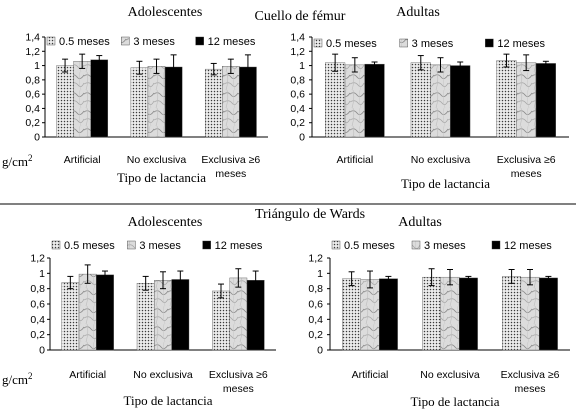 This screenshot has height=412, width=576. What do you see at coordinates (30, 158) in the screenshot?
I see `unit-exponent-top: 2` at bounding box center [30, 158].